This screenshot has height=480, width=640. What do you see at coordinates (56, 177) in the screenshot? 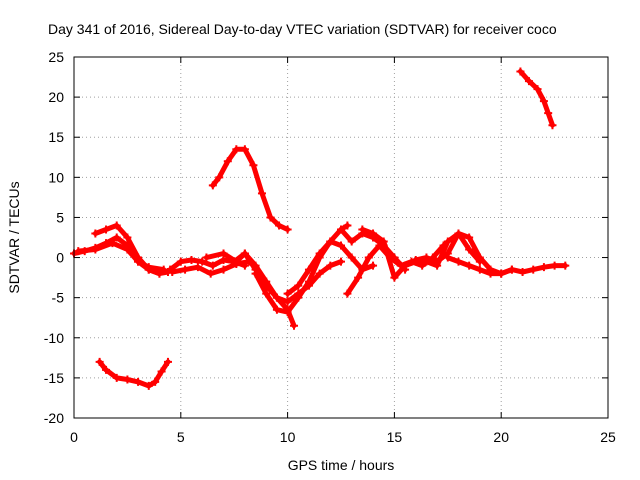
I see `y-tick-label: 10` at bounding box center [56, 177].